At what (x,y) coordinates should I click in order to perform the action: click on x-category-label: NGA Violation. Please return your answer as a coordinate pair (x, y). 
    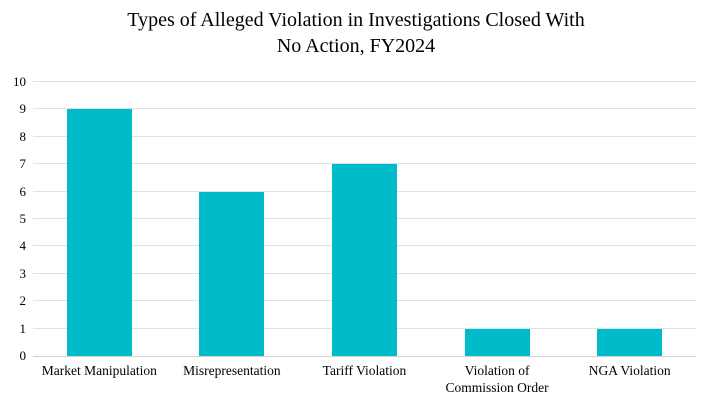
    Looking at the image, I should click on (629, 370).